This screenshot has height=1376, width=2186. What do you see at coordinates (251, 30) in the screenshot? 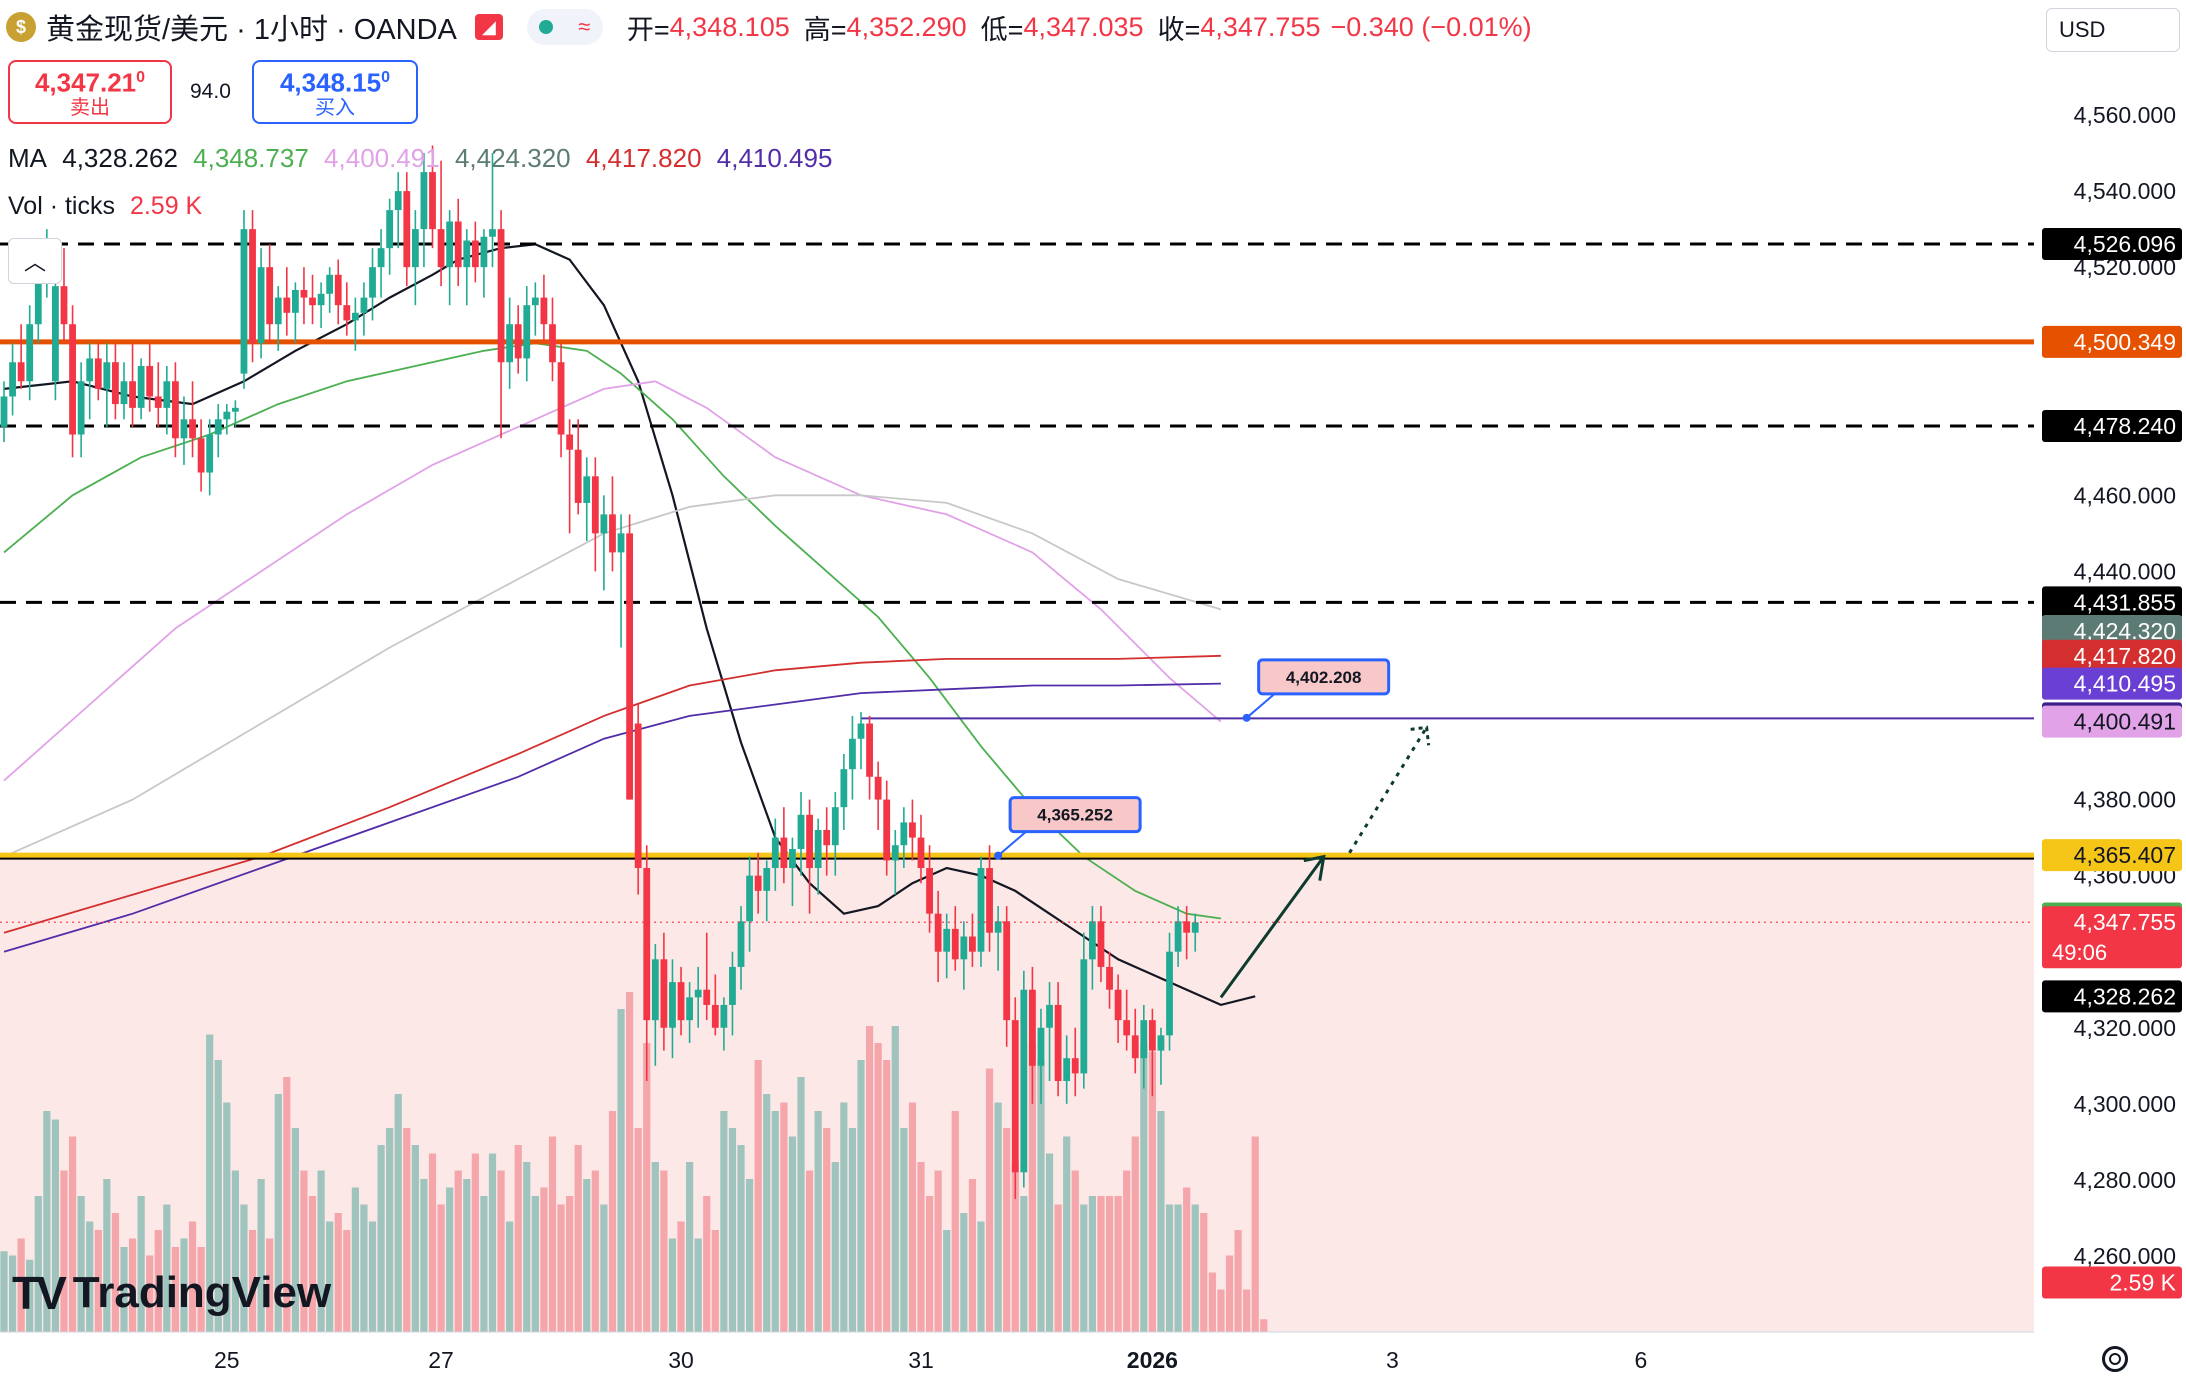
I see `symbol-title: 黄金现货/美元 · 1小时 · OANDA` at bounding box center [251, 30].